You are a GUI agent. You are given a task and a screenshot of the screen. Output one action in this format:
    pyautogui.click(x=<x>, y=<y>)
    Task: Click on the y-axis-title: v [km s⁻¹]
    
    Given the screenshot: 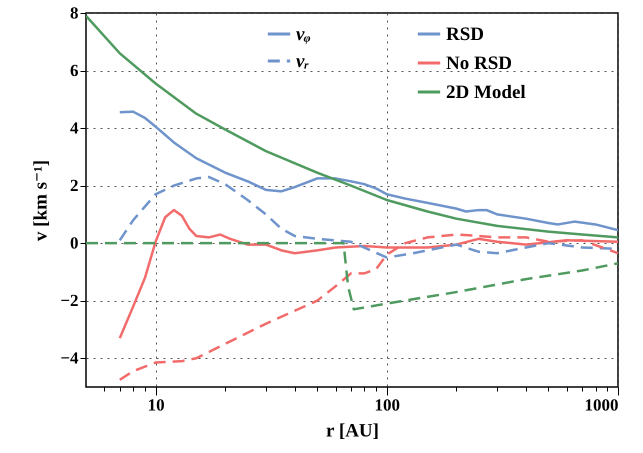 What is the action you would take?
    pyautogui.click(x=41, y=201)
    